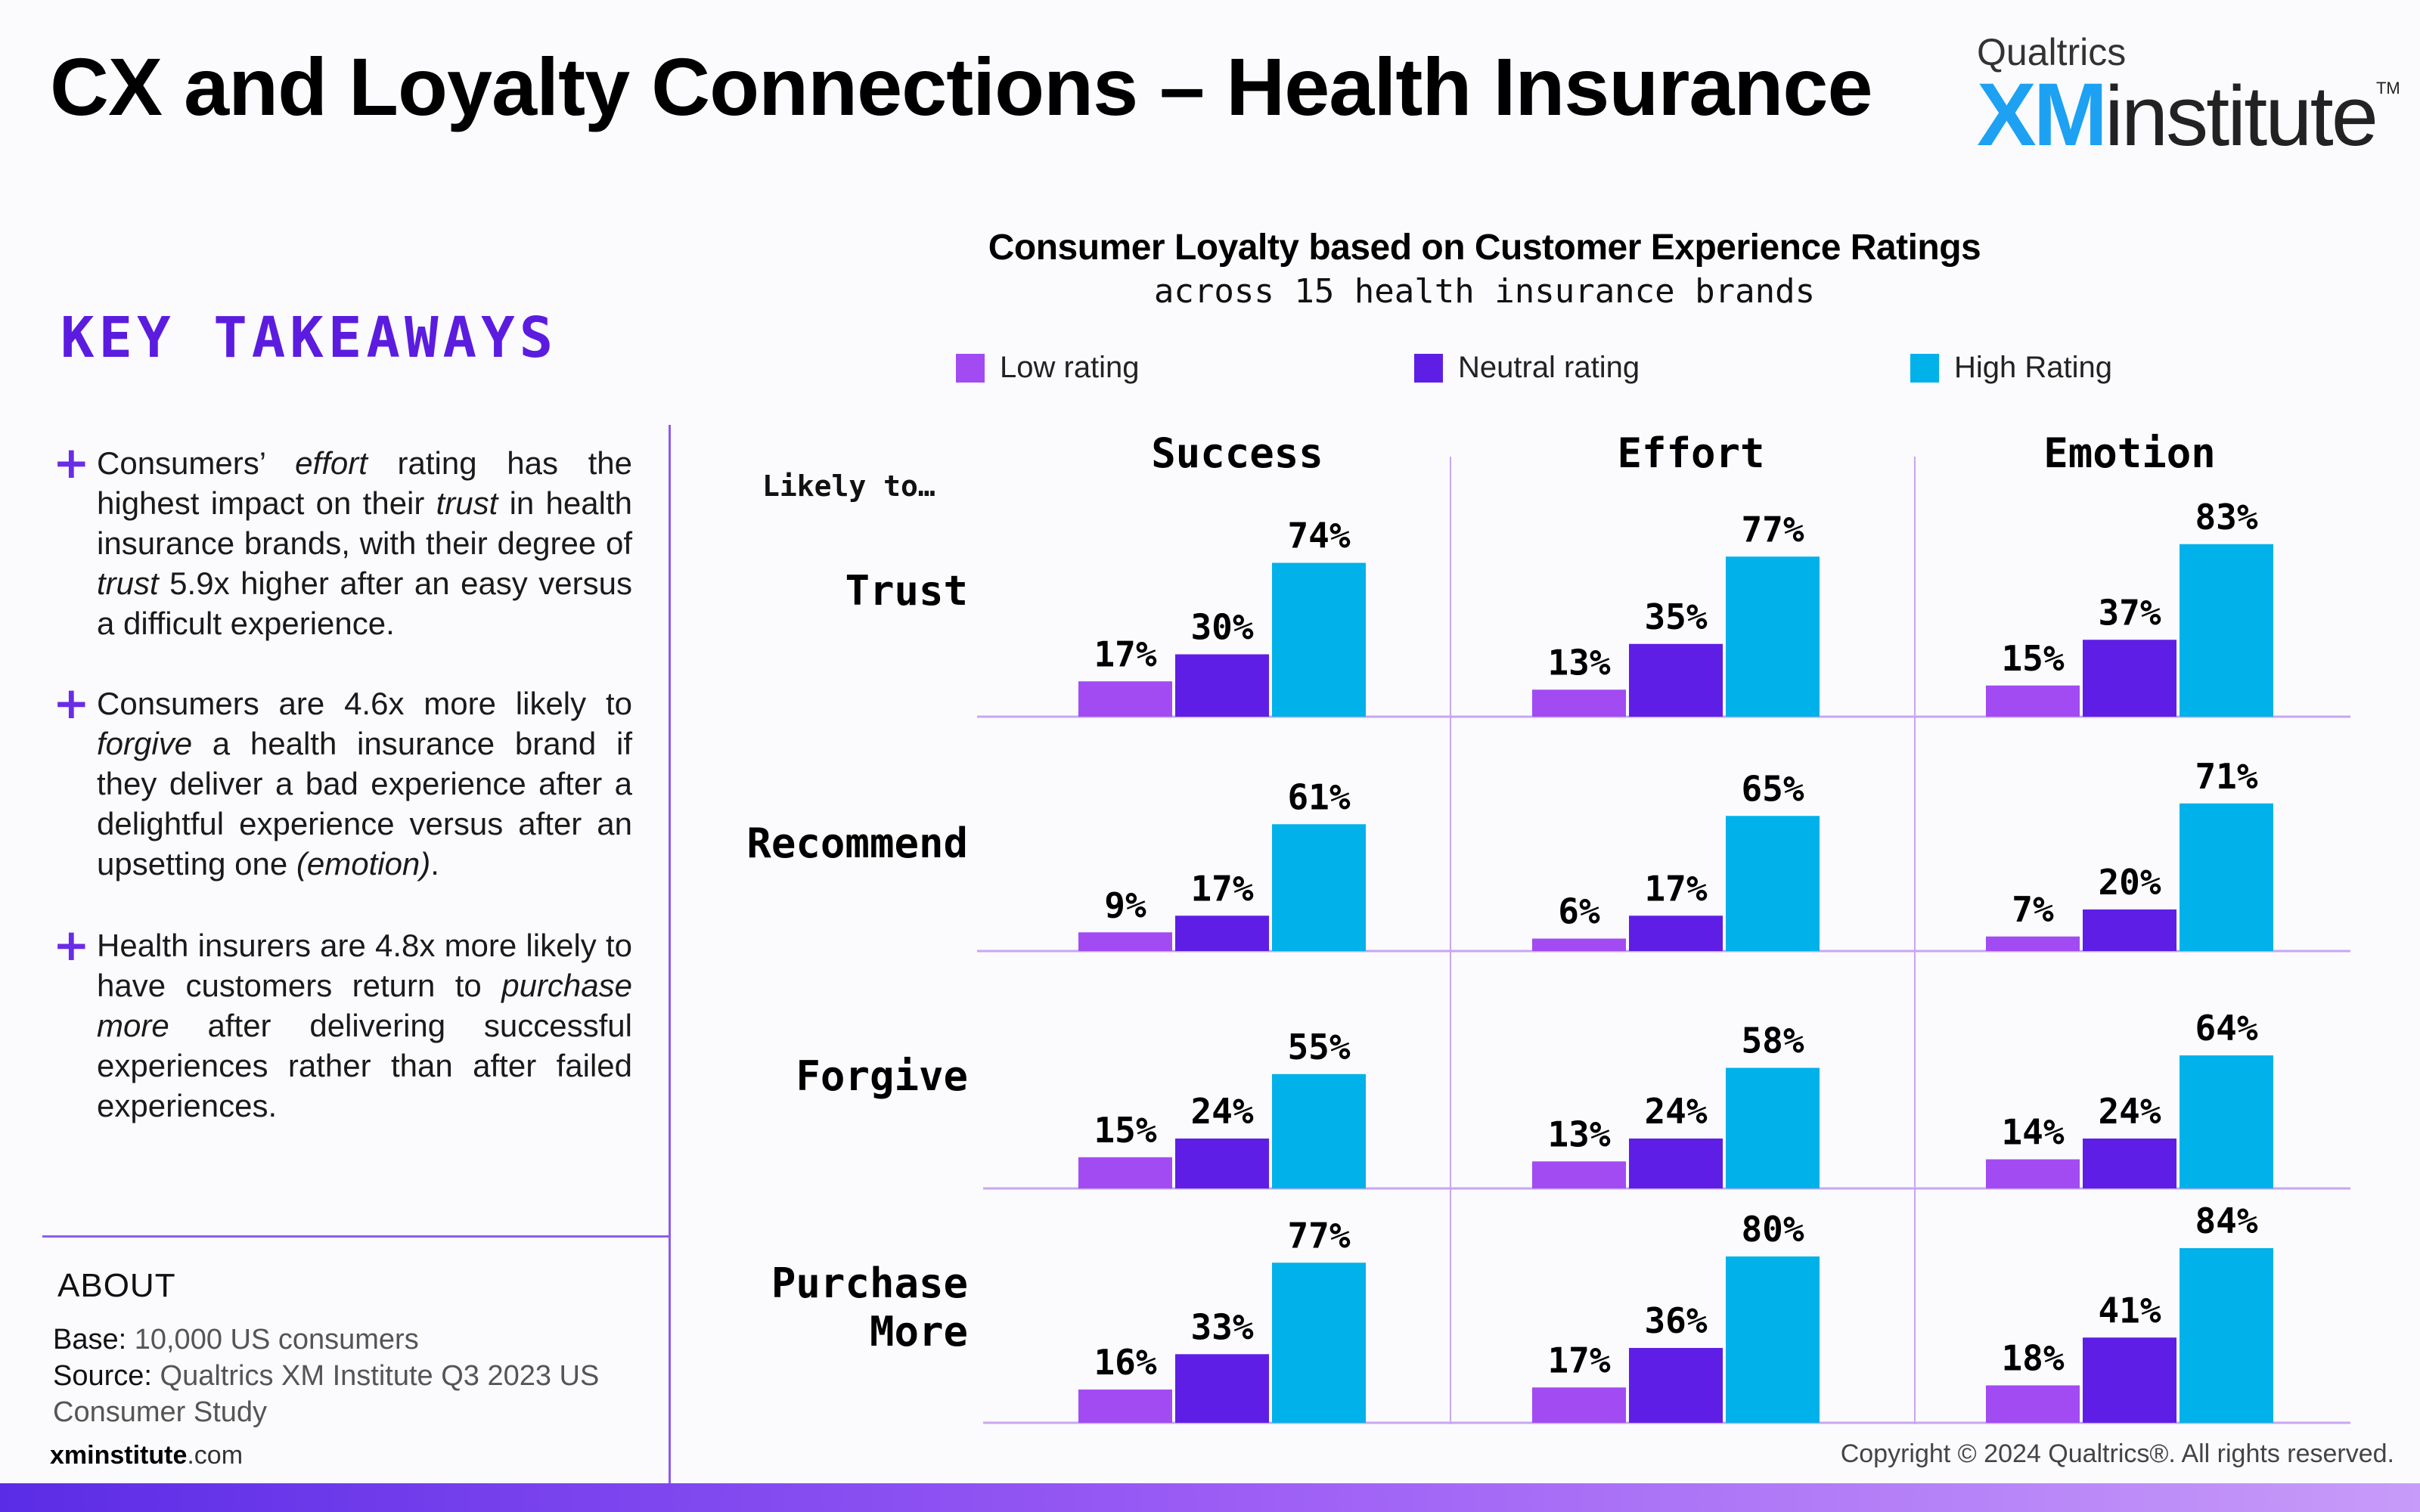 The width and height of the screenshot is (2420, 1512). Describe the element at coordinates (1579, 911) in the screenshot. I see `data-label: 6%` at that location.